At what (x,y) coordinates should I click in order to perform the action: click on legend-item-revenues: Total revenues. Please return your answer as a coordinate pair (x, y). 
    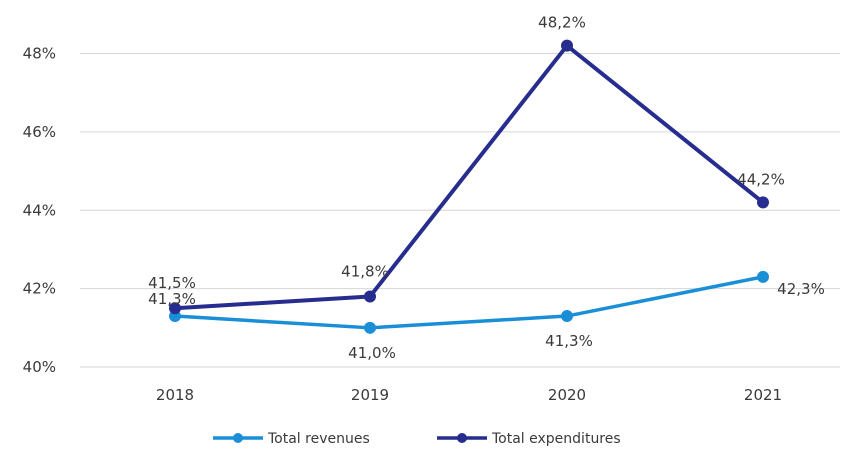
    Looking at the image, I should click on (291, 439).